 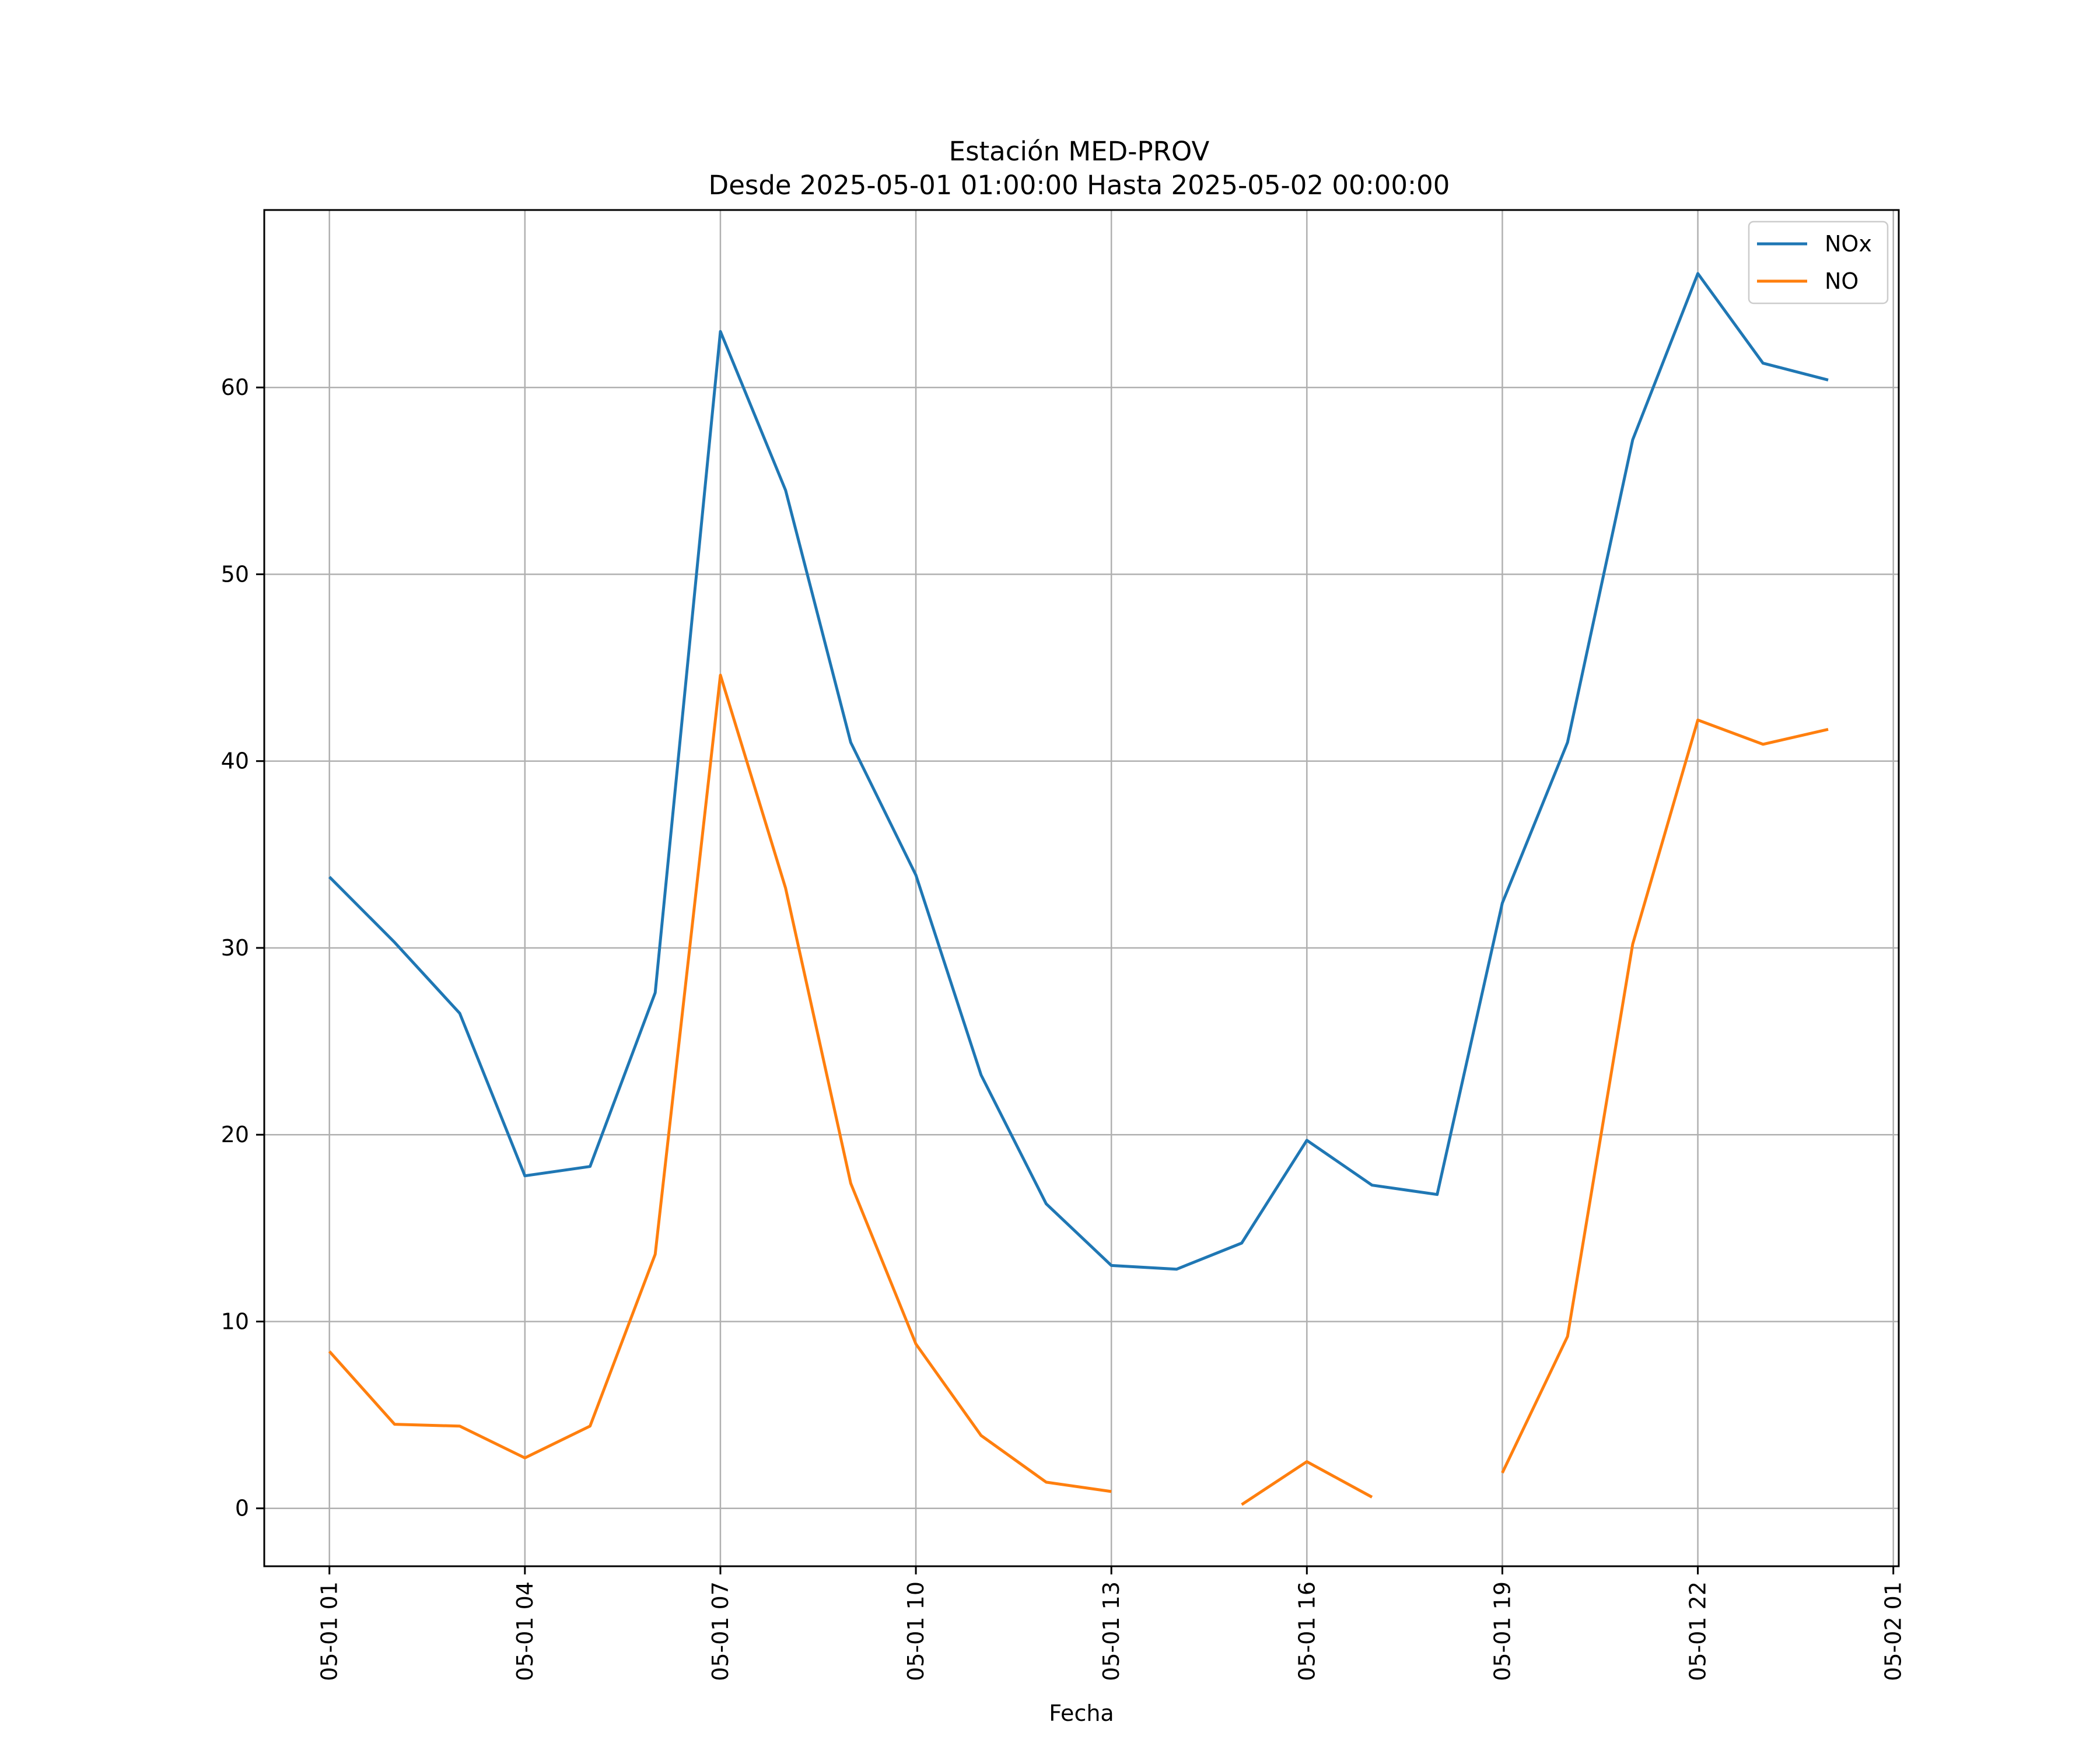 I want to click on x-tick-label: 05-01 19, so click(x=1502, y=1631).